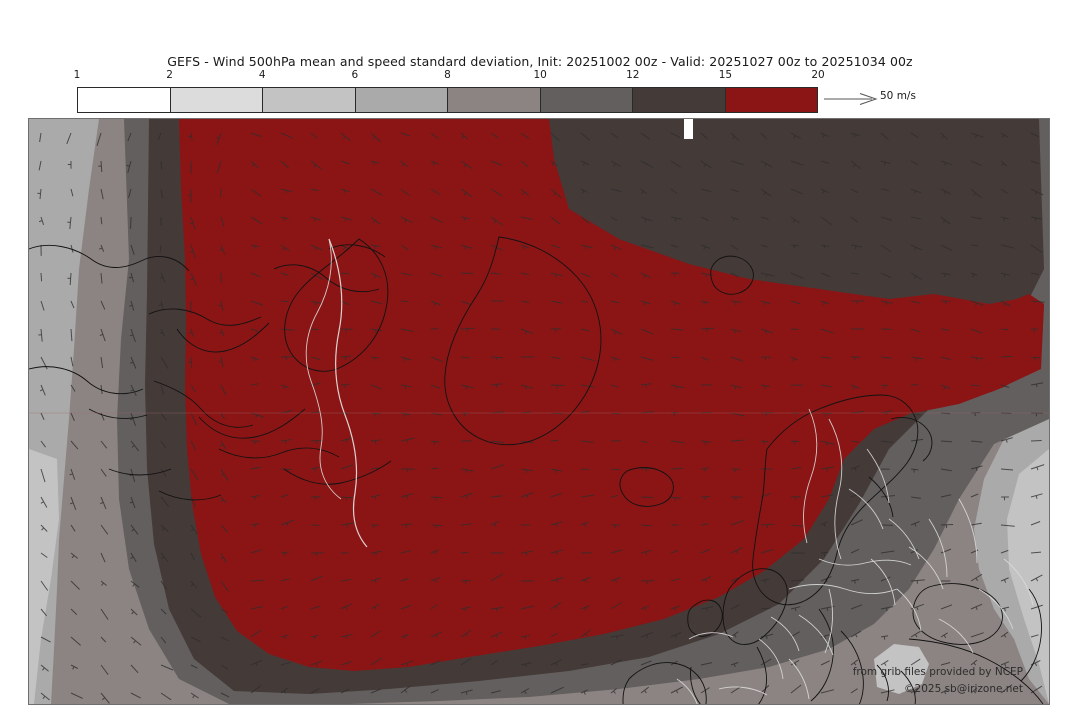 The width and height of the screenshot is (1080, 718). Describe the element at coordinates (937, 672) in the screenshot. I see `credit-source: from grib files provided by NCEP` at that location.